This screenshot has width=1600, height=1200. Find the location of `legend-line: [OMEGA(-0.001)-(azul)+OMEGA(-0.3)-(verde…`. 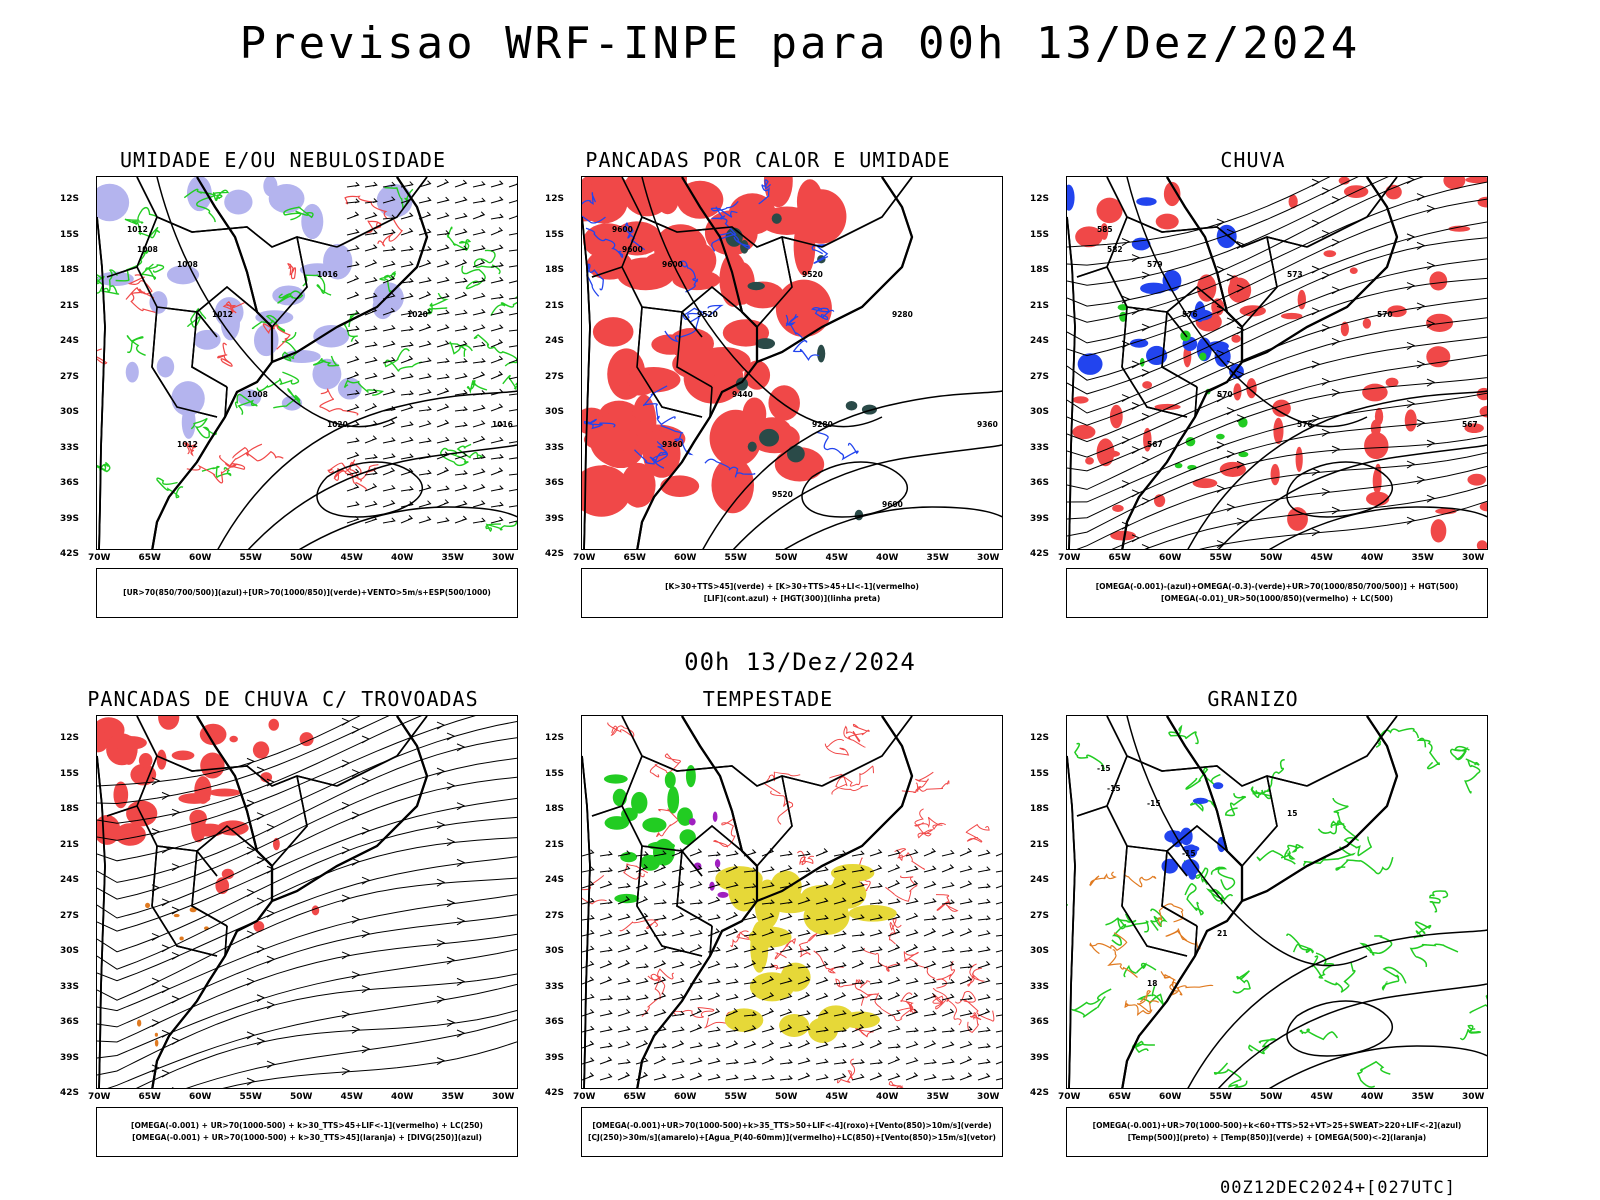

legend-line: [OMEGA(-0.001)-(azul)+OMEGA(-0.3)-(verde… is located at coordinates (1277, 586).